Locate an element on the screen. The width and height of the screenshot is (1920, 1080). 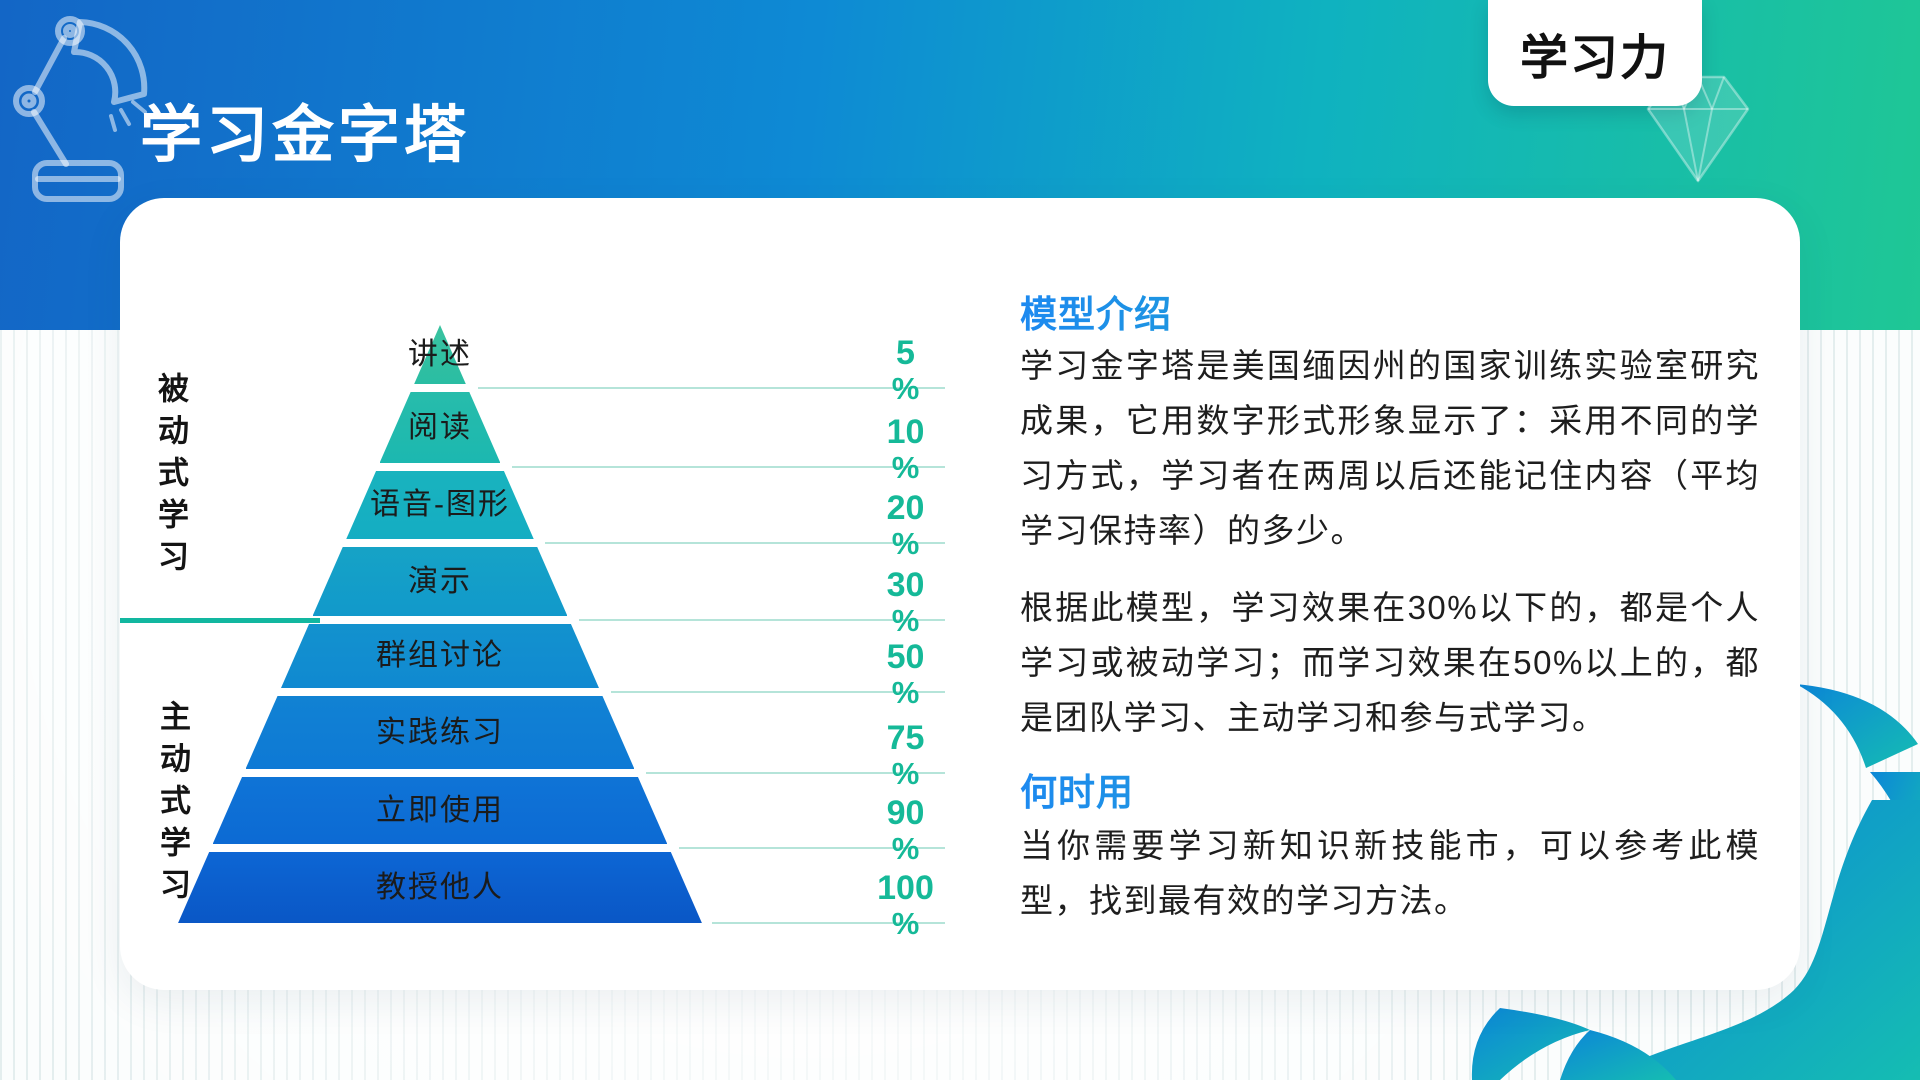
when-paragraph: 当你需要学习新知识新技能市，可以参考此模型，找到最有效的学习方法。 is located at coordinates (1390, 873).